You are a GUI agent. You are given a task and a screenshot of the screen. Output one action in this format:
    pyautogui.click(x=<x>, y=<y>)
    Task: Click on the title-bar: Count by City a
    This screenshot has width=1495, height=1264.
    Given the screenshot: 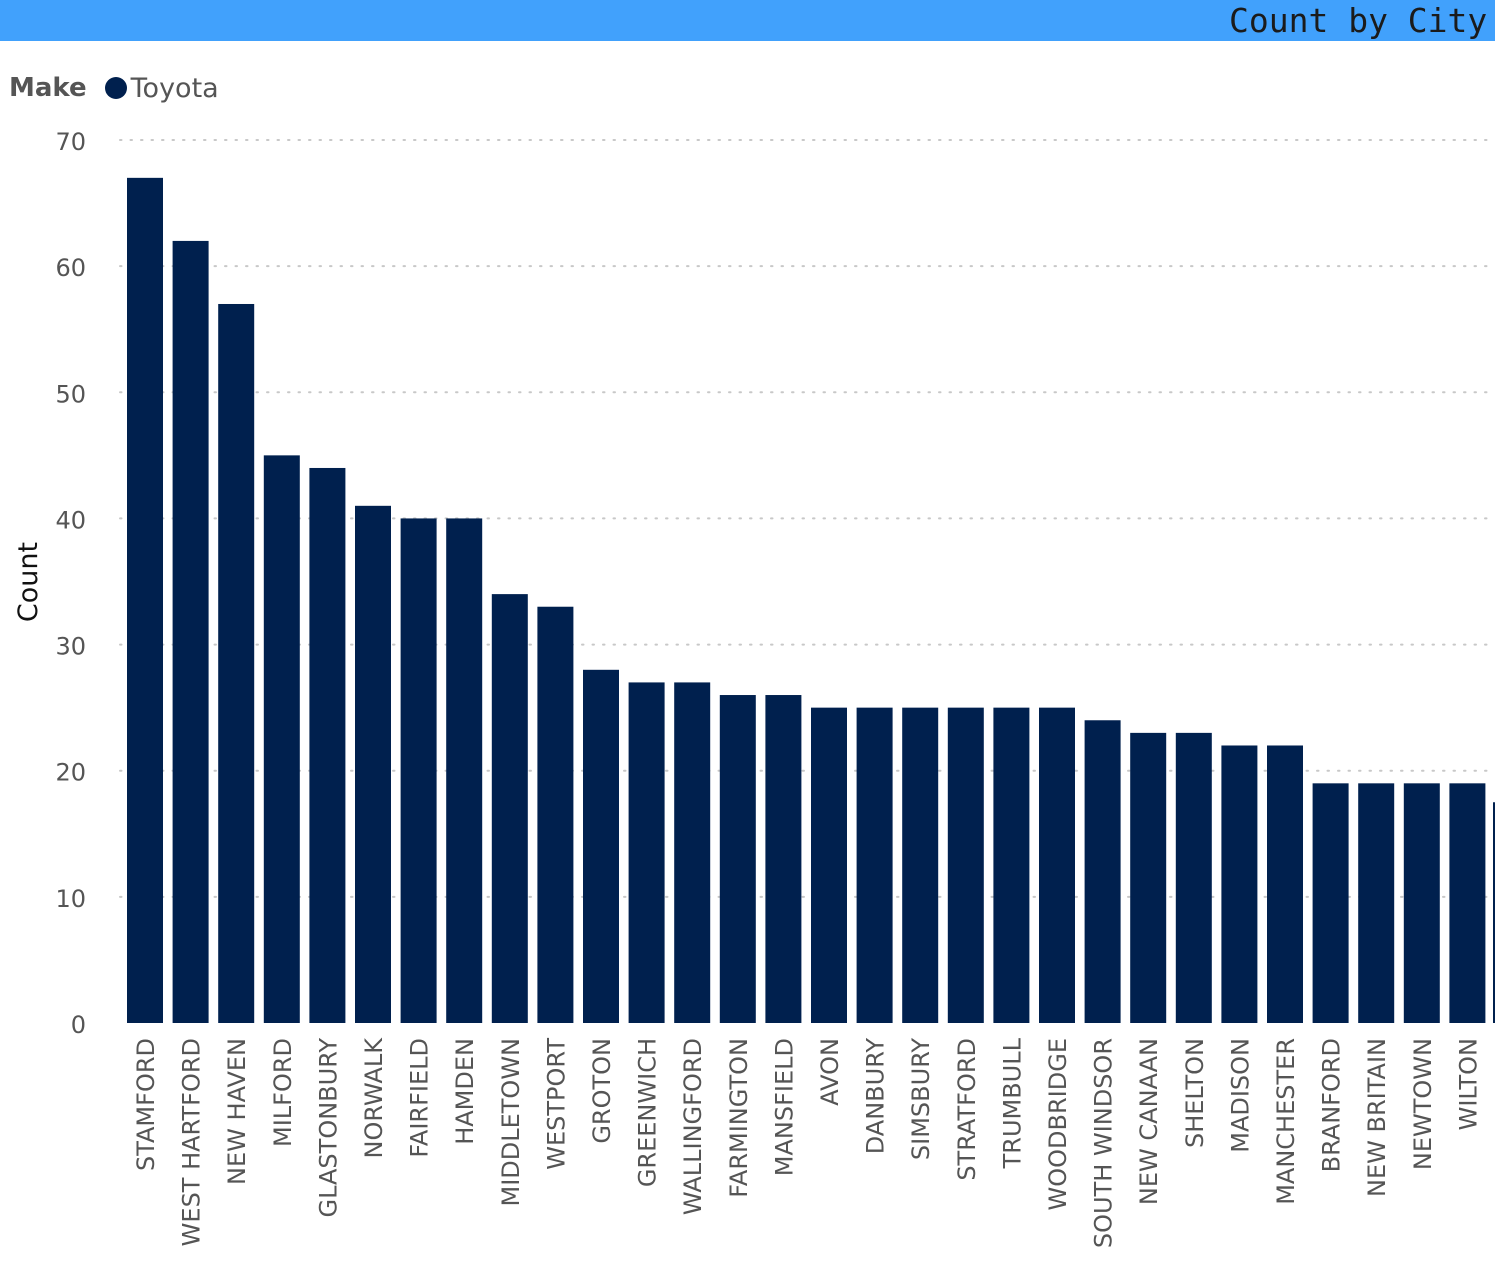 What is the action you would take?
    pyautogui.click(x=747, y=20)
    